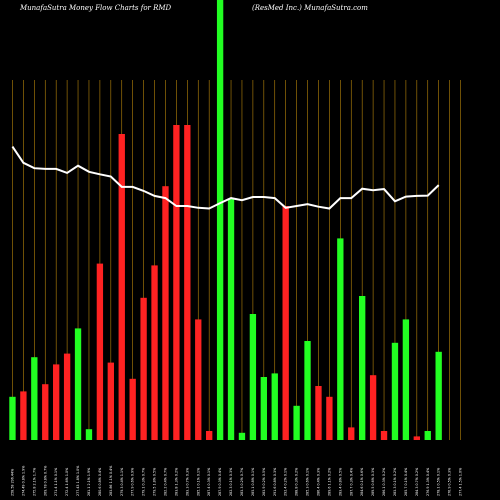 The image size is (500, 500). Describe the element at coordinates (133, 482) in the screenshot. I see `x-tick-label: 277.9 0.6% 0.9%` at that location.